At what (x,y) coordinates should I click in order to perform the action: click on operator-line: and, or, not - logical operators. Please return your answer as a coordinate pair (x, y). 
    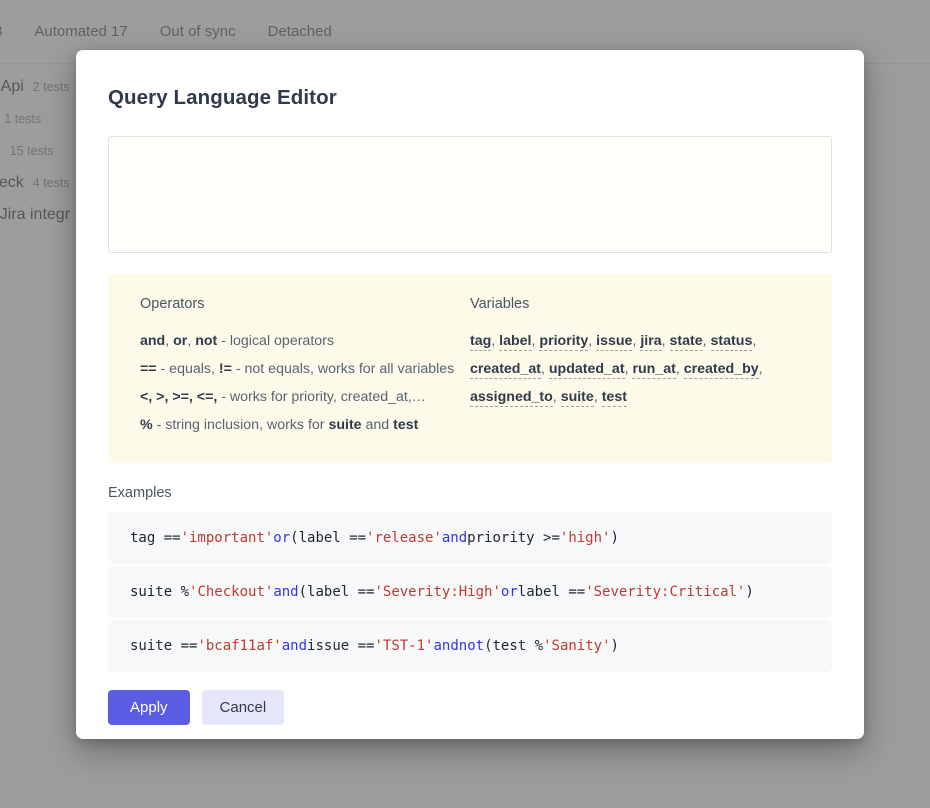
    Looking at the image, I should click on (305, 341).